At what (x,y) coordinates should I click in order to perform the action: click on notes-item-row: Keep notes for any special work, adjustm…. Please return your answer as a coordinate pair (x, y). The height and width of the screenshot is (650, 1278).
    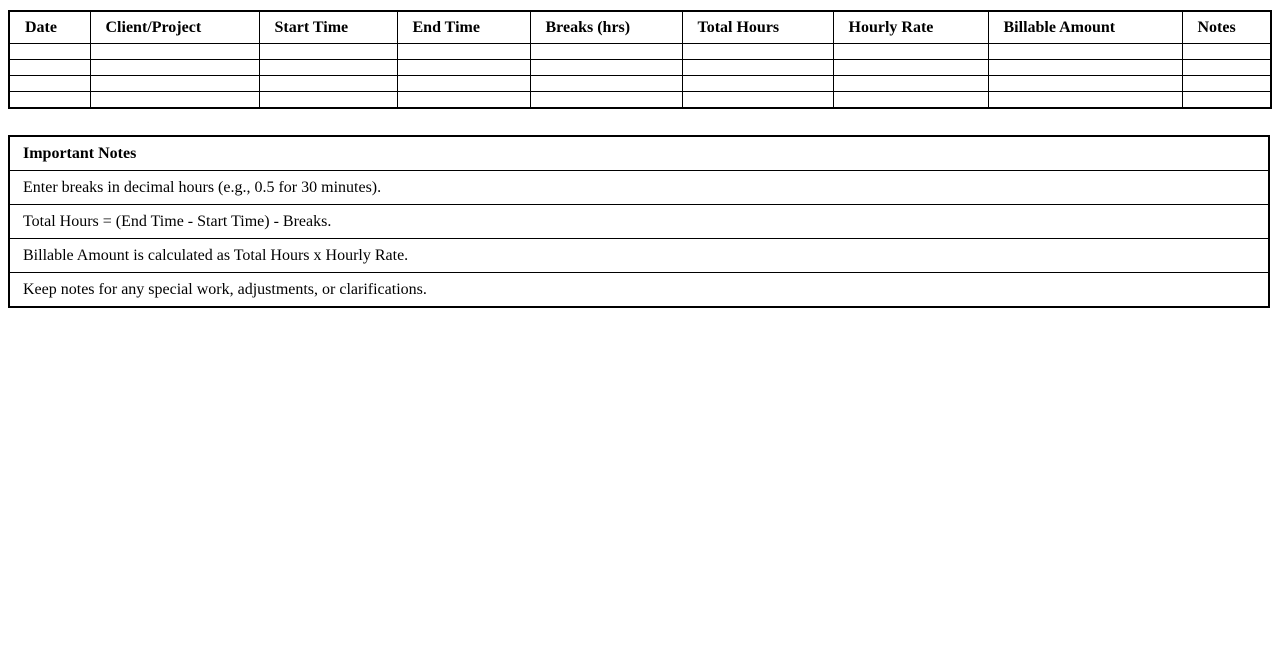
    Looking at the image, I should click on (639, 290).